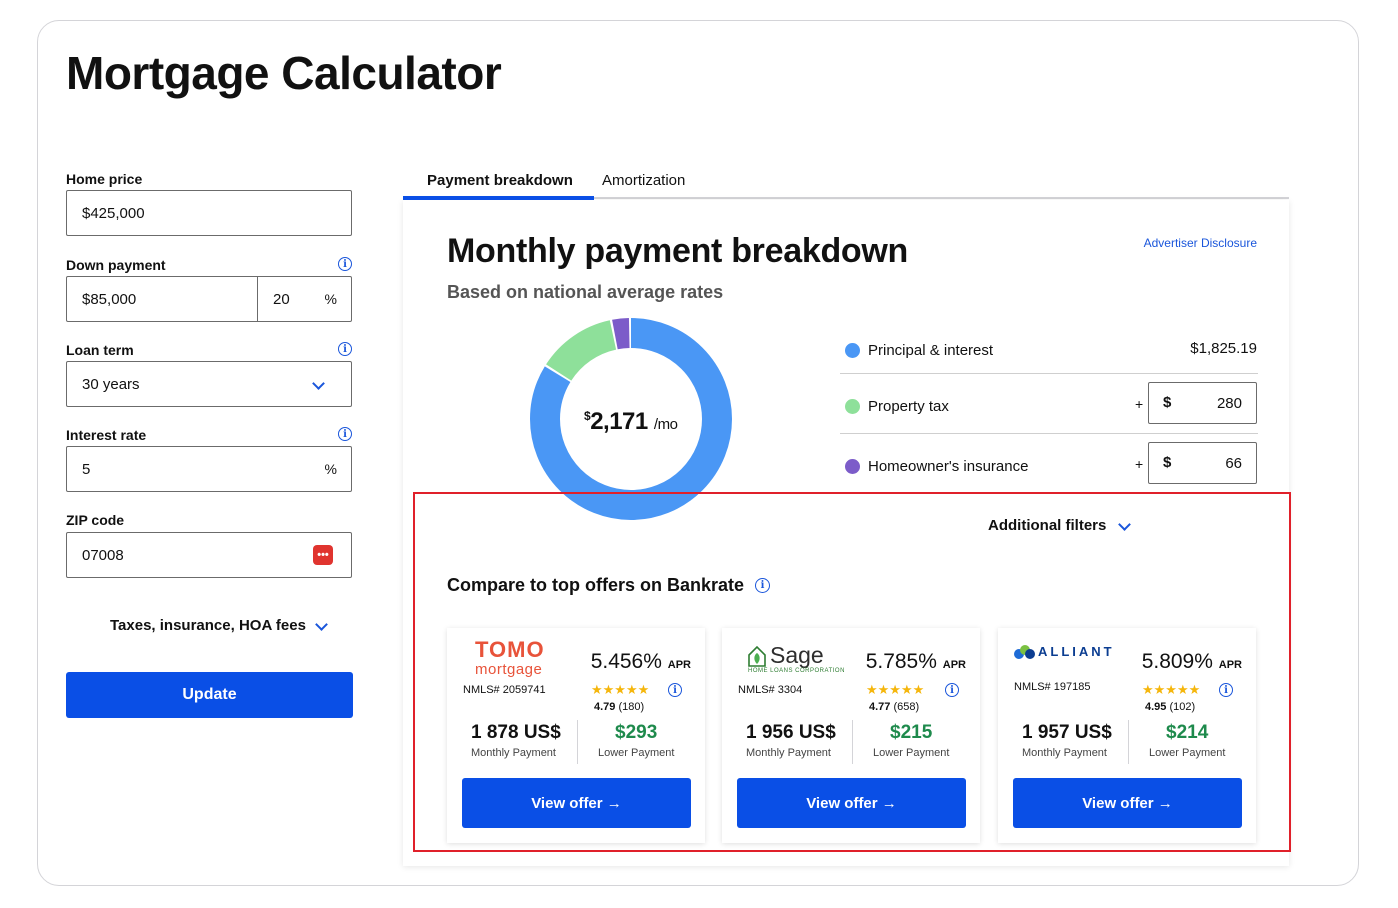  Describe the element at coordinates (109, 299) in the screenshot. I see `down-payment-amount: $85,000` at that location.